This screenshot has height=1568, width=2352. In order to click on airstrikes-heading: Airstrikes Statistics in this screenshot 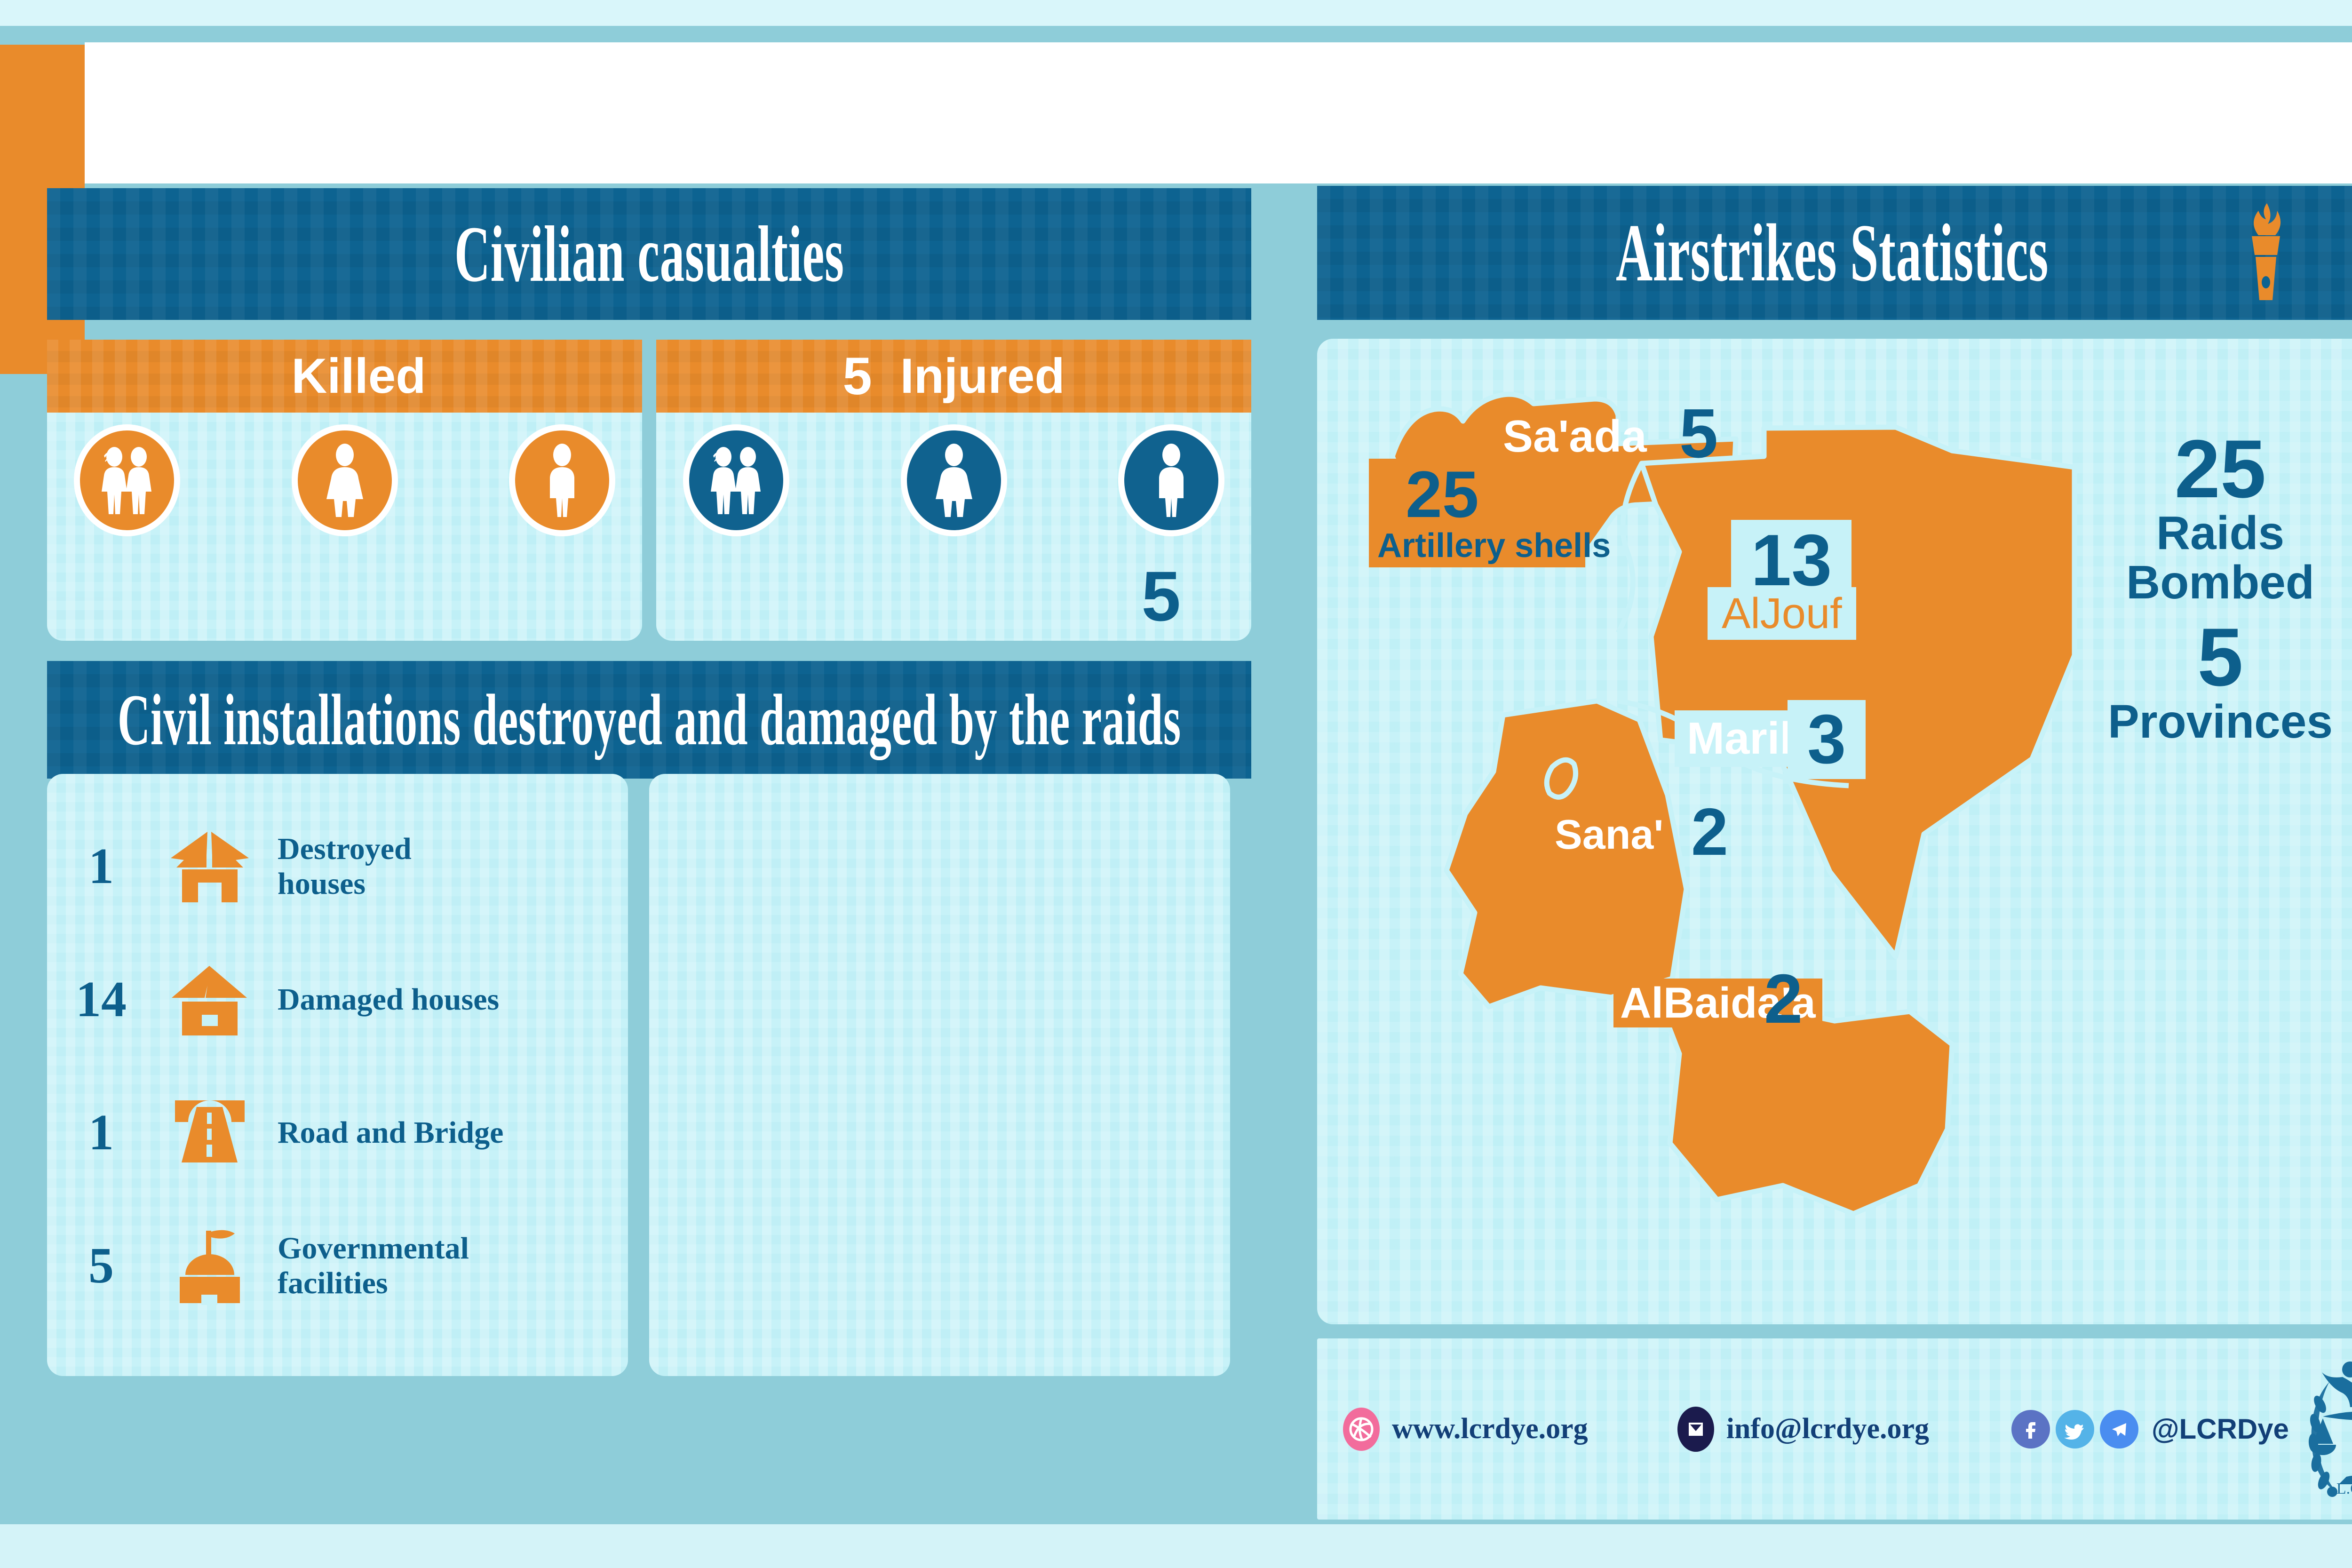, I will do `click(1832, 252)`.